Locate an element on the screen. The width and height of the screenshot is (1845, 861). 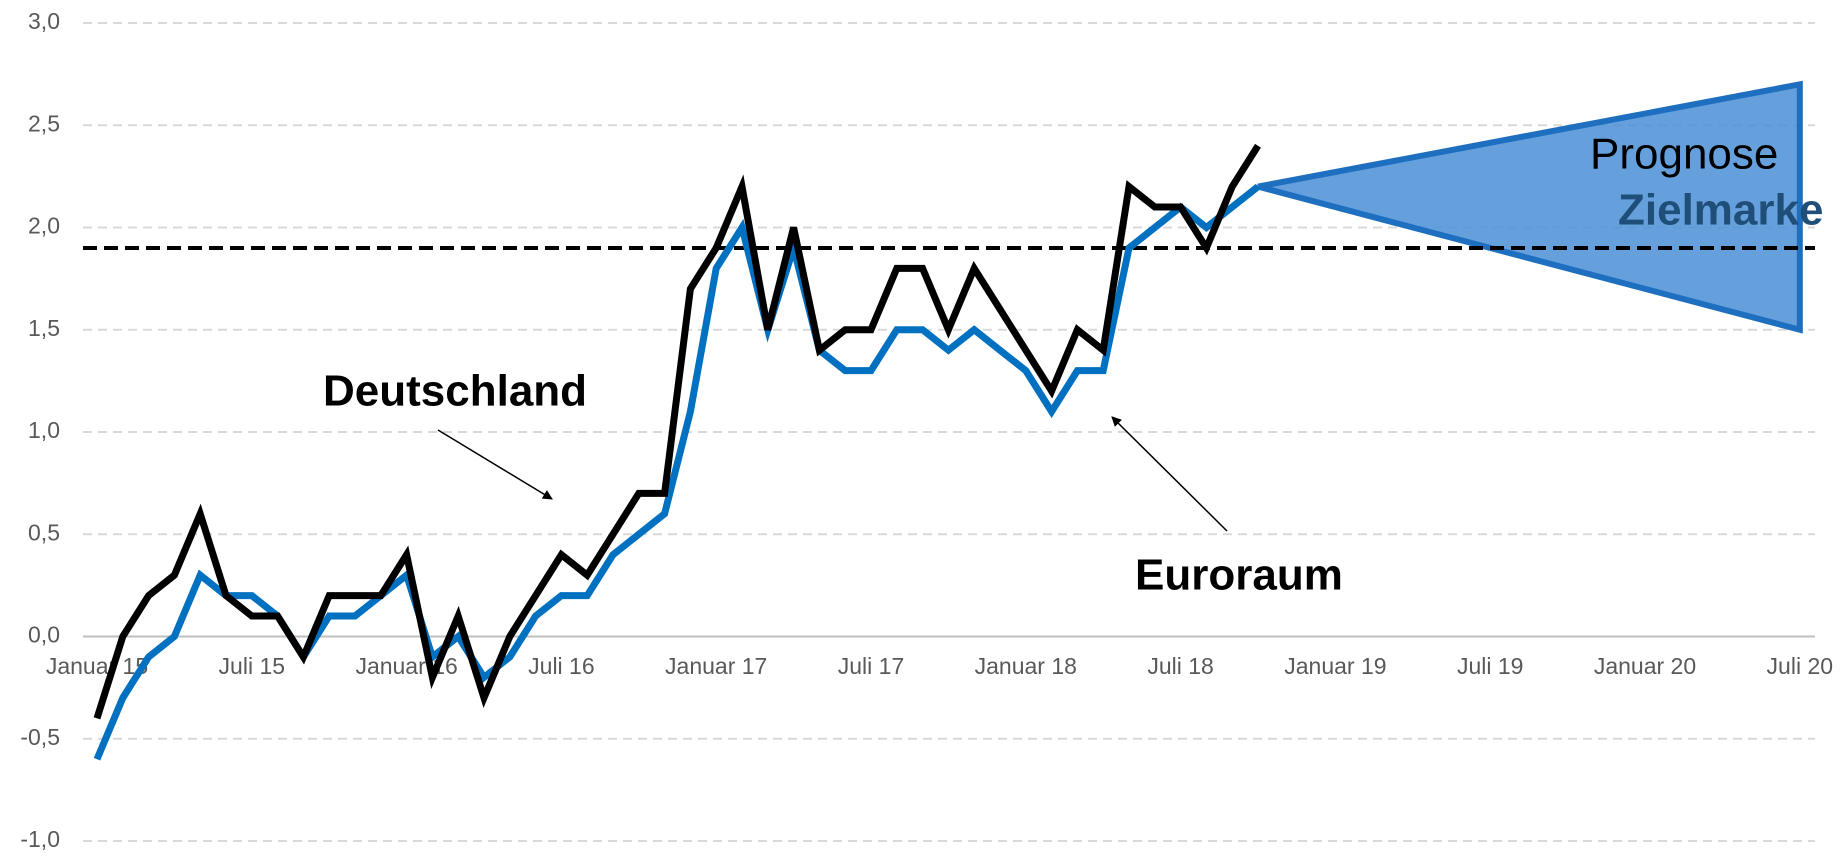
y-tick-label: -0,5 is located at coordinates (40, 737).